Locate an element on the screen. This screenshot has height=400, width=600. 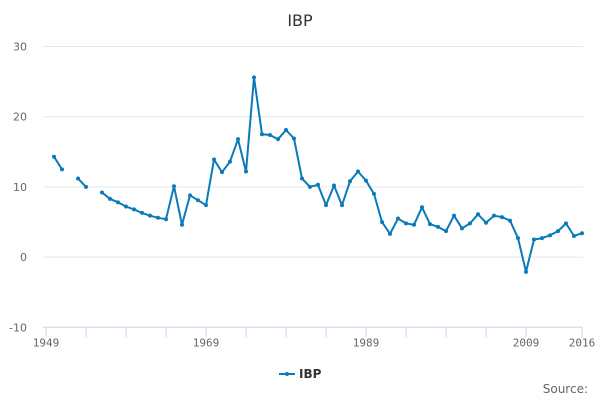
source-credit: Source: is located at coordinates (565, 389).